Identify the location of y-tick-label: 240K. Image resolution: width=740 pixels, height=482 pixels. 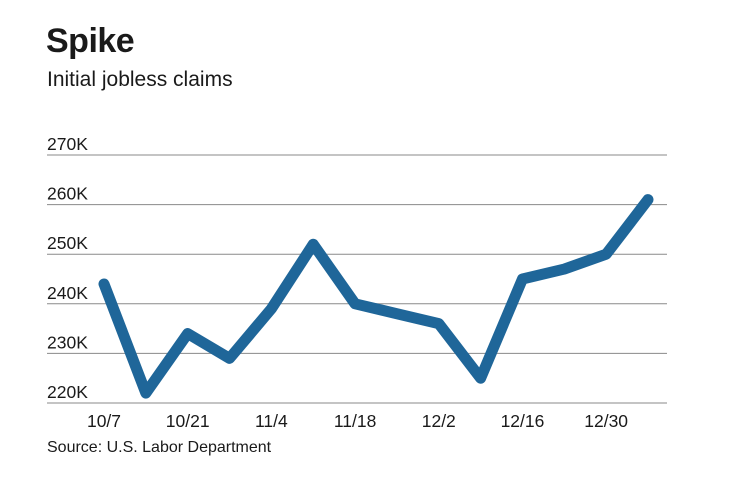
(67, 293).